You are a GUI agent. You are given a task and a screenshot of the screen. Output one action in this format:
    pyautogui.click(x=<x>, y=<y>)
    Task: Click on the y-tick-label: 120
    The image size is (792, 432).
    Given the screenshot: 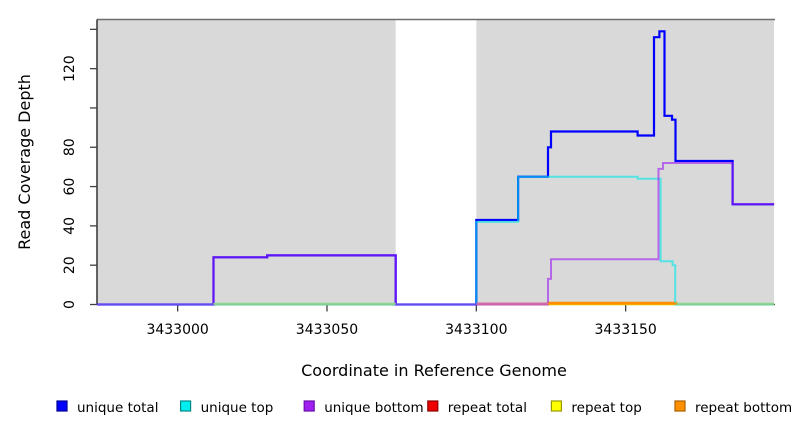 What is the action you would take?
    pyautogui.click(x=70, y=68)
    